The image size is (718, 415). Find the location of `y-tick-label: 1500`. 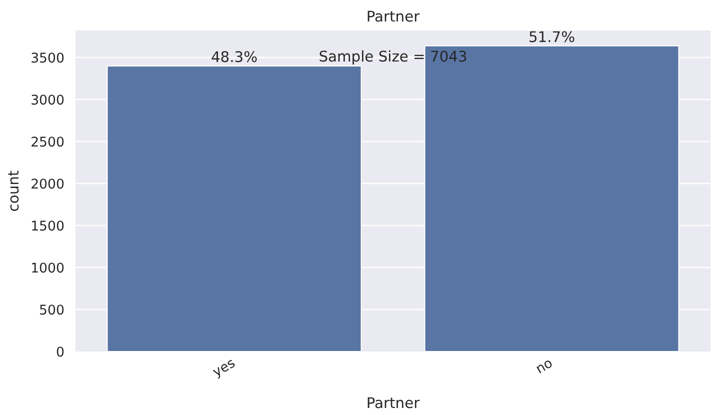

y-tick-label: 1500 is located at coordinates (47, 227).